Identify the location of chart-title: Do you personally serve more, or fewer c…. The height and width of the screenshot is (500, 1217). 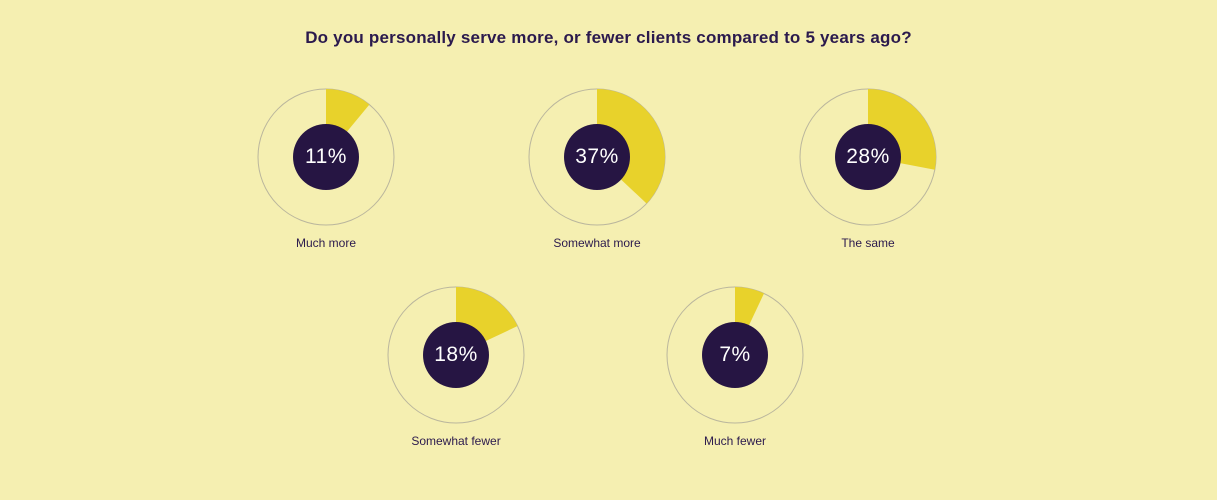
(608, 37).